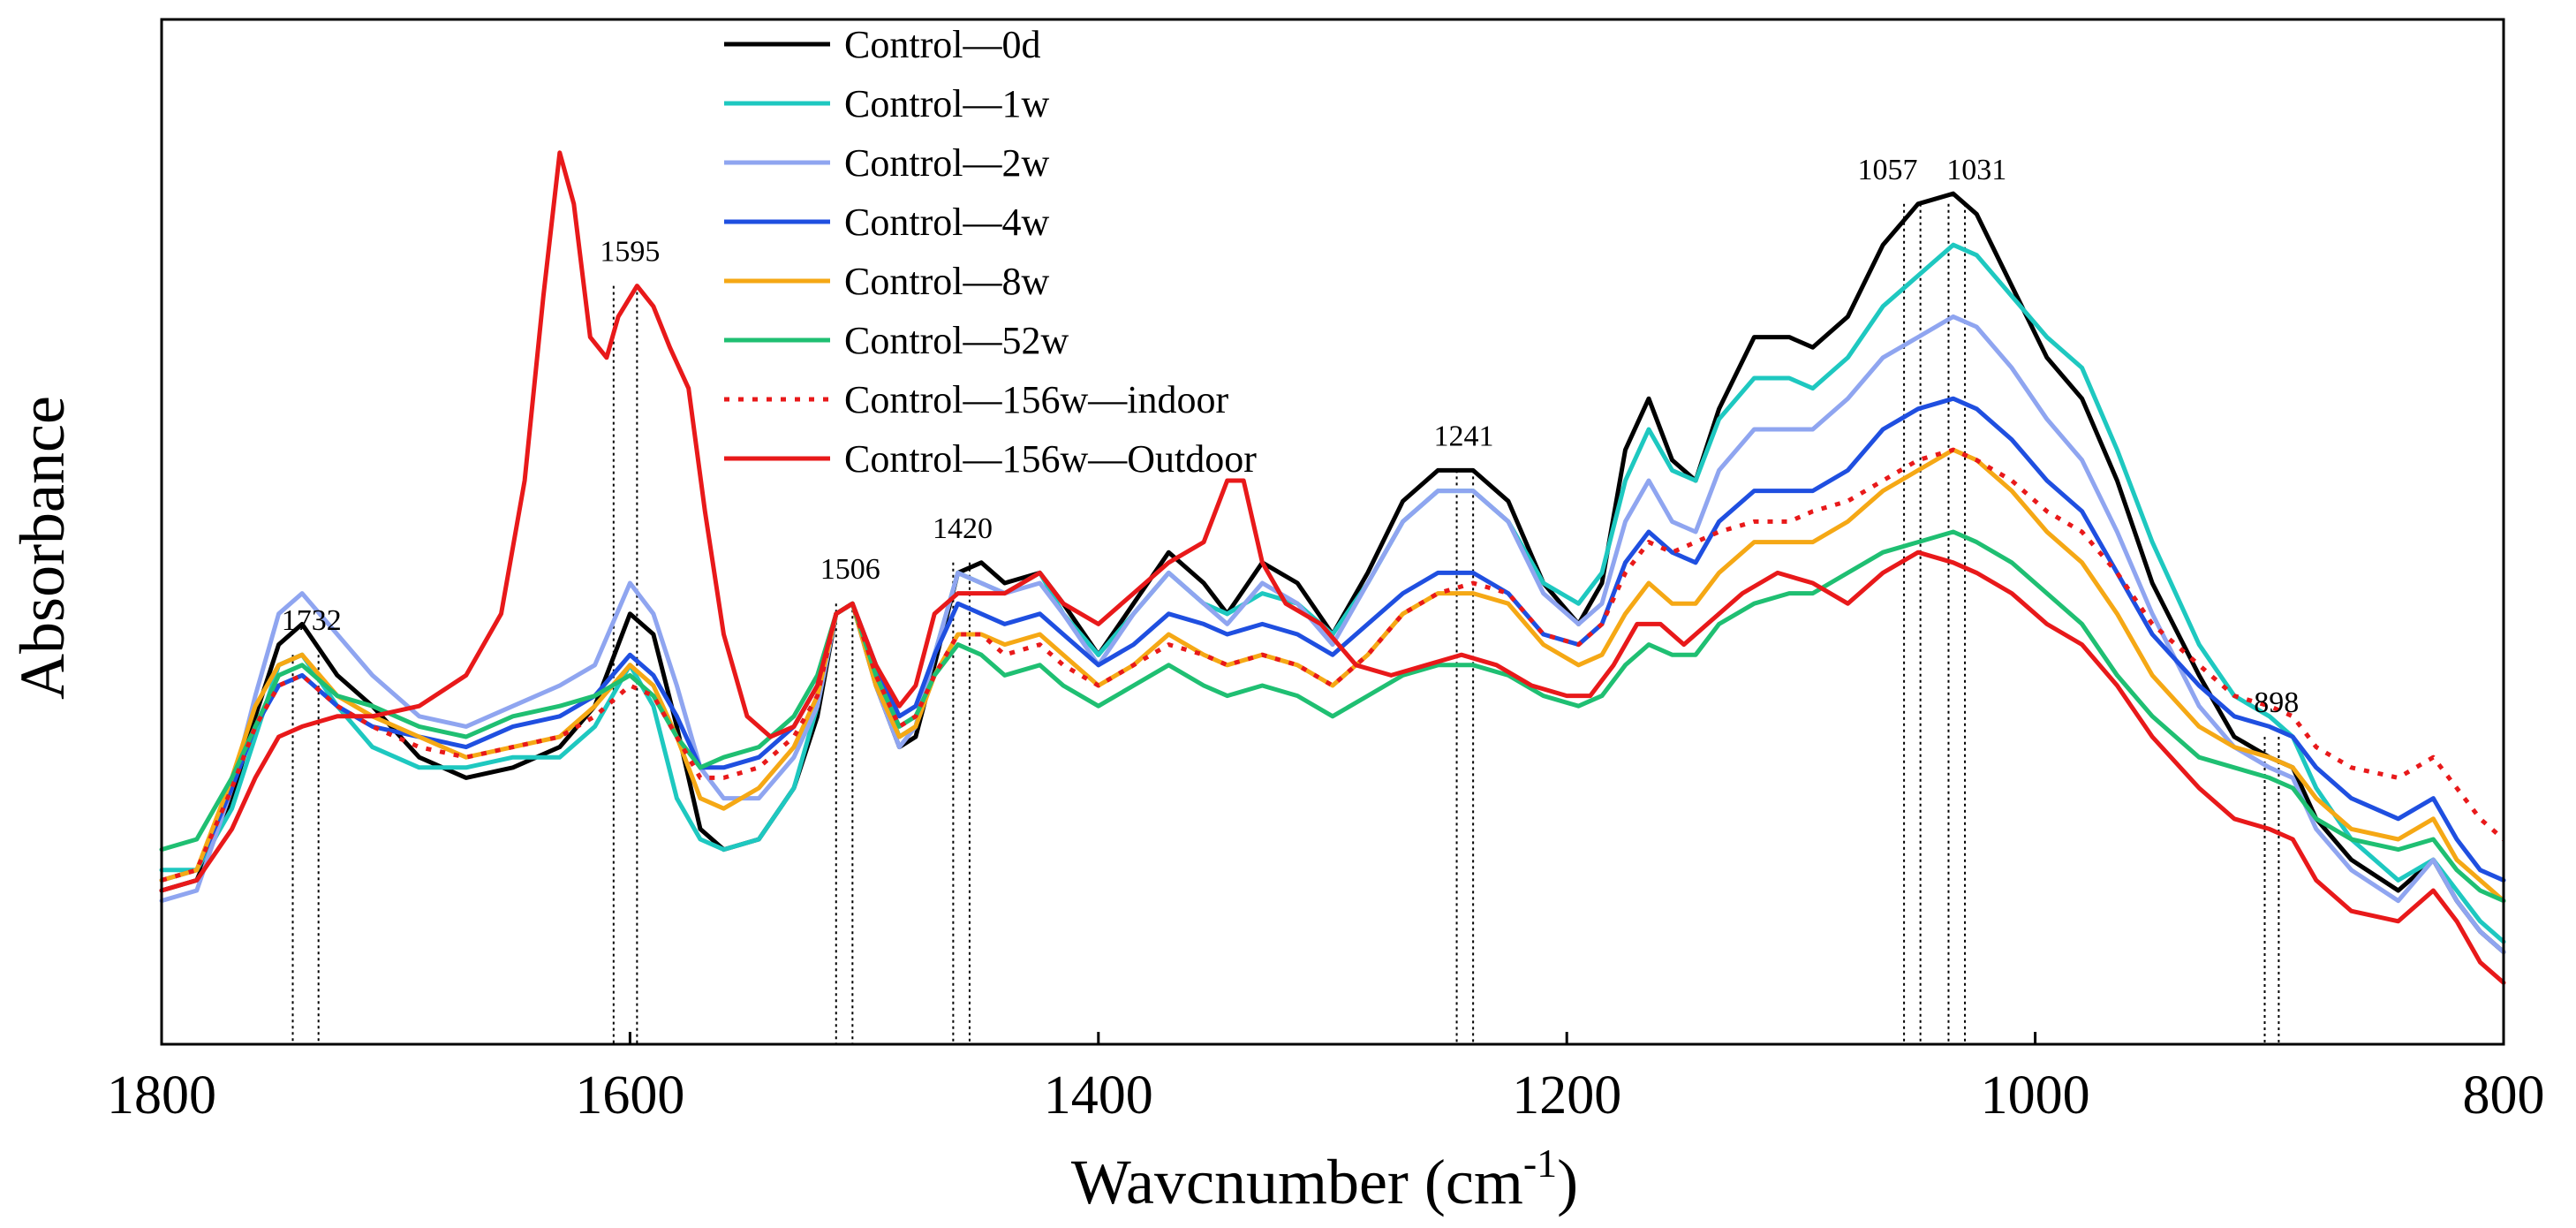 Image resolution: width=2576 pixels, height=1228 pixels. I want to click on x-axis-title: Wavcnumber (cm-1), so click(1324, 1179).